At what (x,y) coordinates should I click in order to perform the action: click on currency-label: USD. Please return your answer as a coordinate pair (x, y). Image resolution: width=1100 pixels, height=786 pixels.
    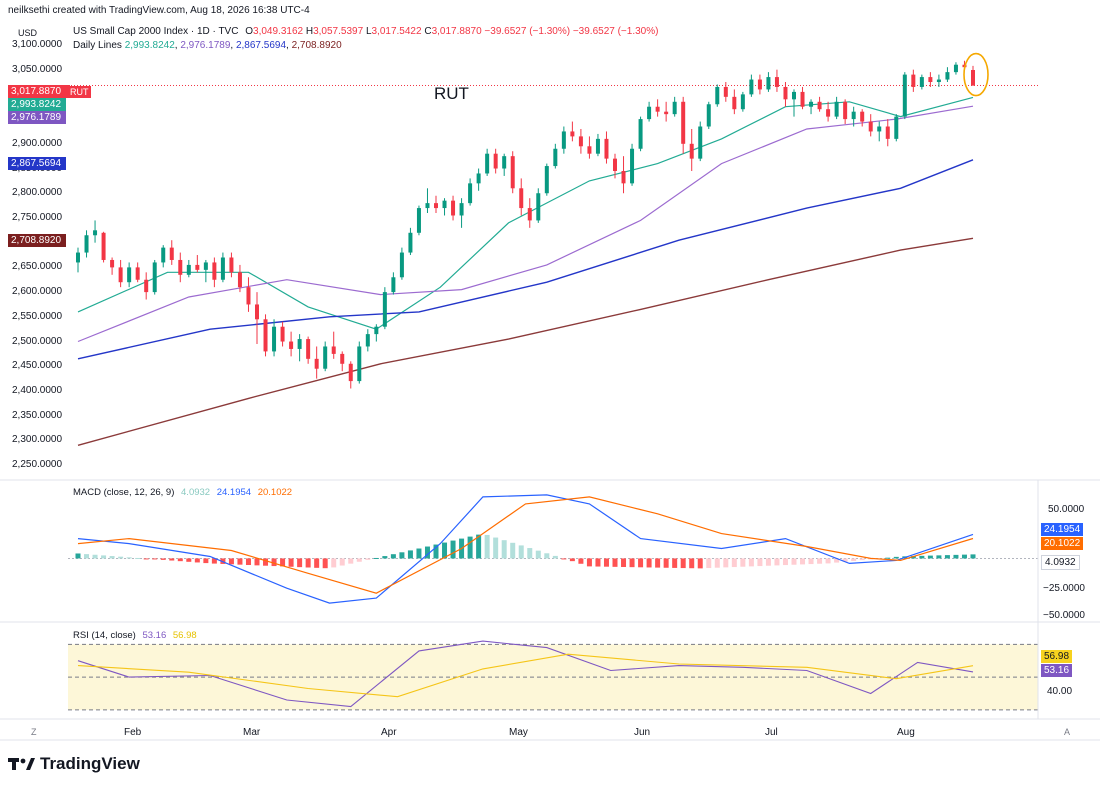
    Looking at the image, I should click on (28, 33).